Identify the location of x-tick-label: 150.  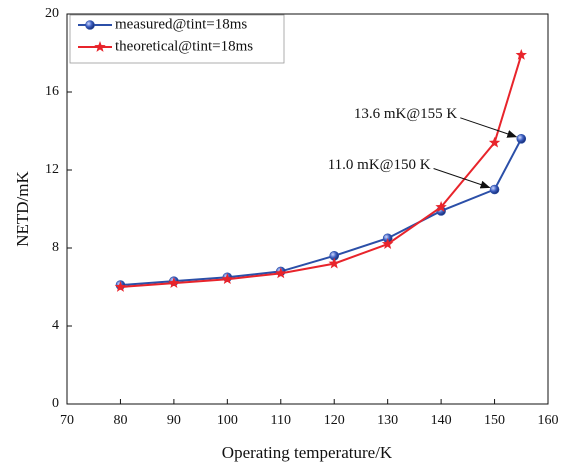
(494, 420).